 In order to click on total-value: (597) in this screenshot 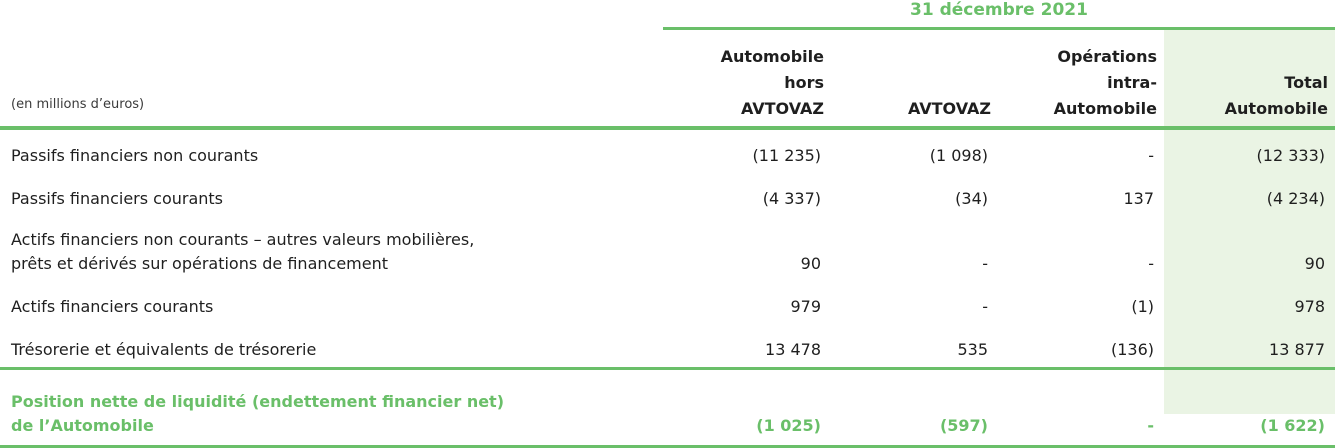, I will do `click(963, 425)`.